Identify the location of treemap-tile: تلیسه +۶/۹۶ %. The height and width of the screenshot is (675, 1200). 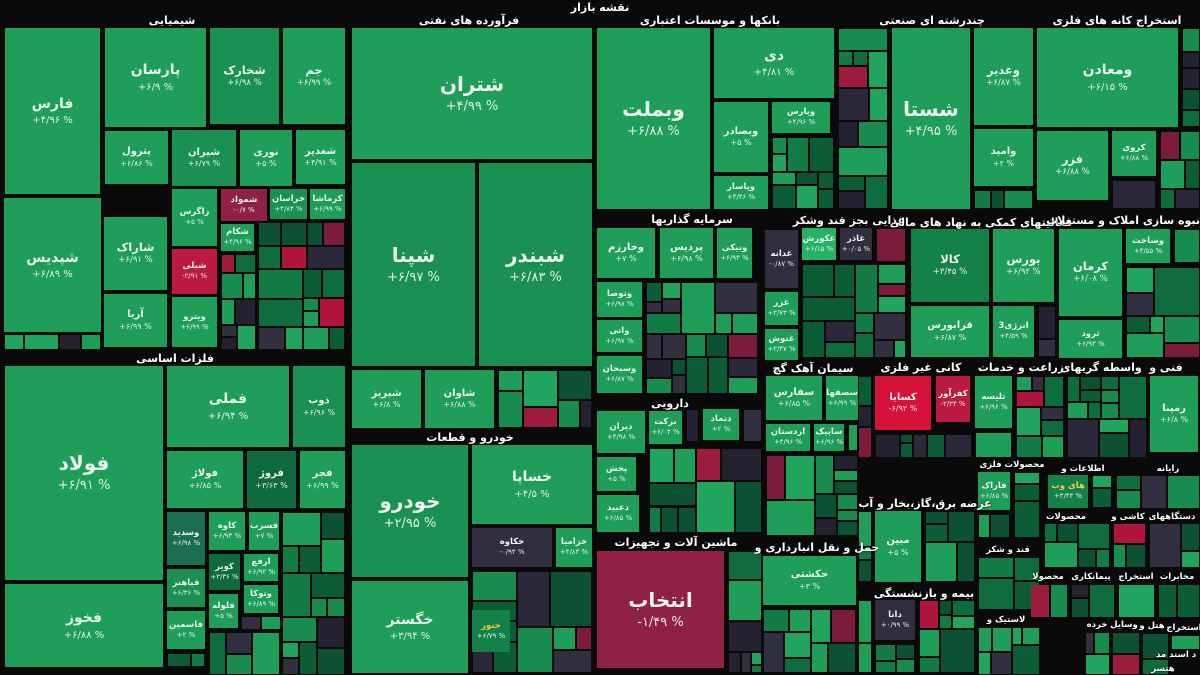
(993, 402).